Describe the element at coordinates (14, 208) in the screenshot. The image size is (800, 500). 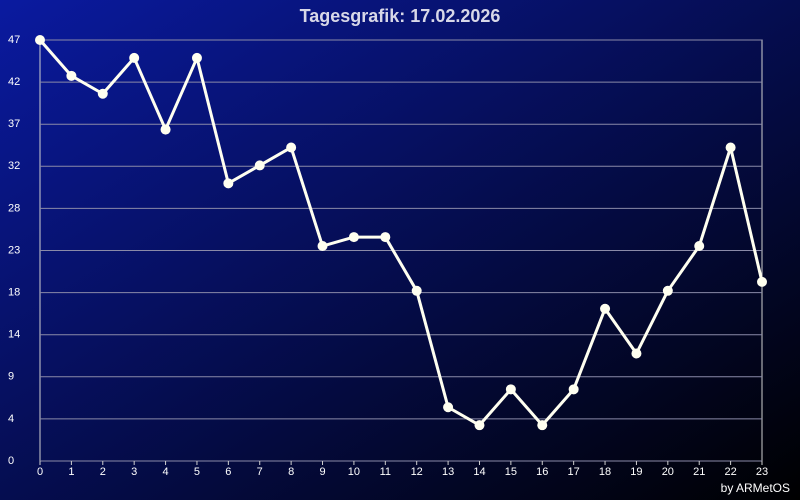
I see `y-tick-label: 28` at that location.